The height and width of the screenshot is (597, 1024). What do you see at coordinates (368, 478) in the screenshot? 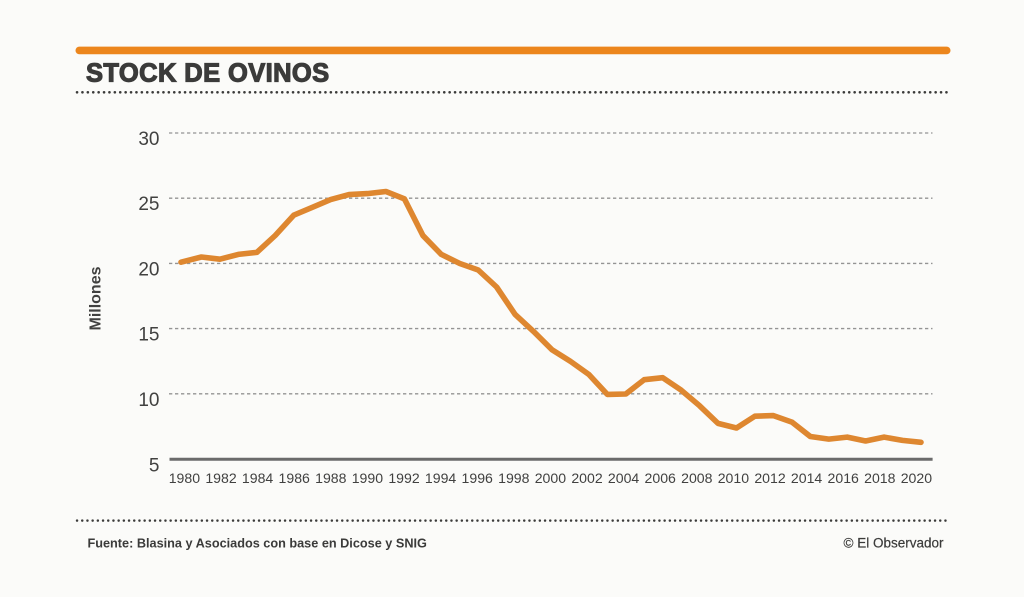
I see `svg-text: 1990` at bounding box center [368, 478].